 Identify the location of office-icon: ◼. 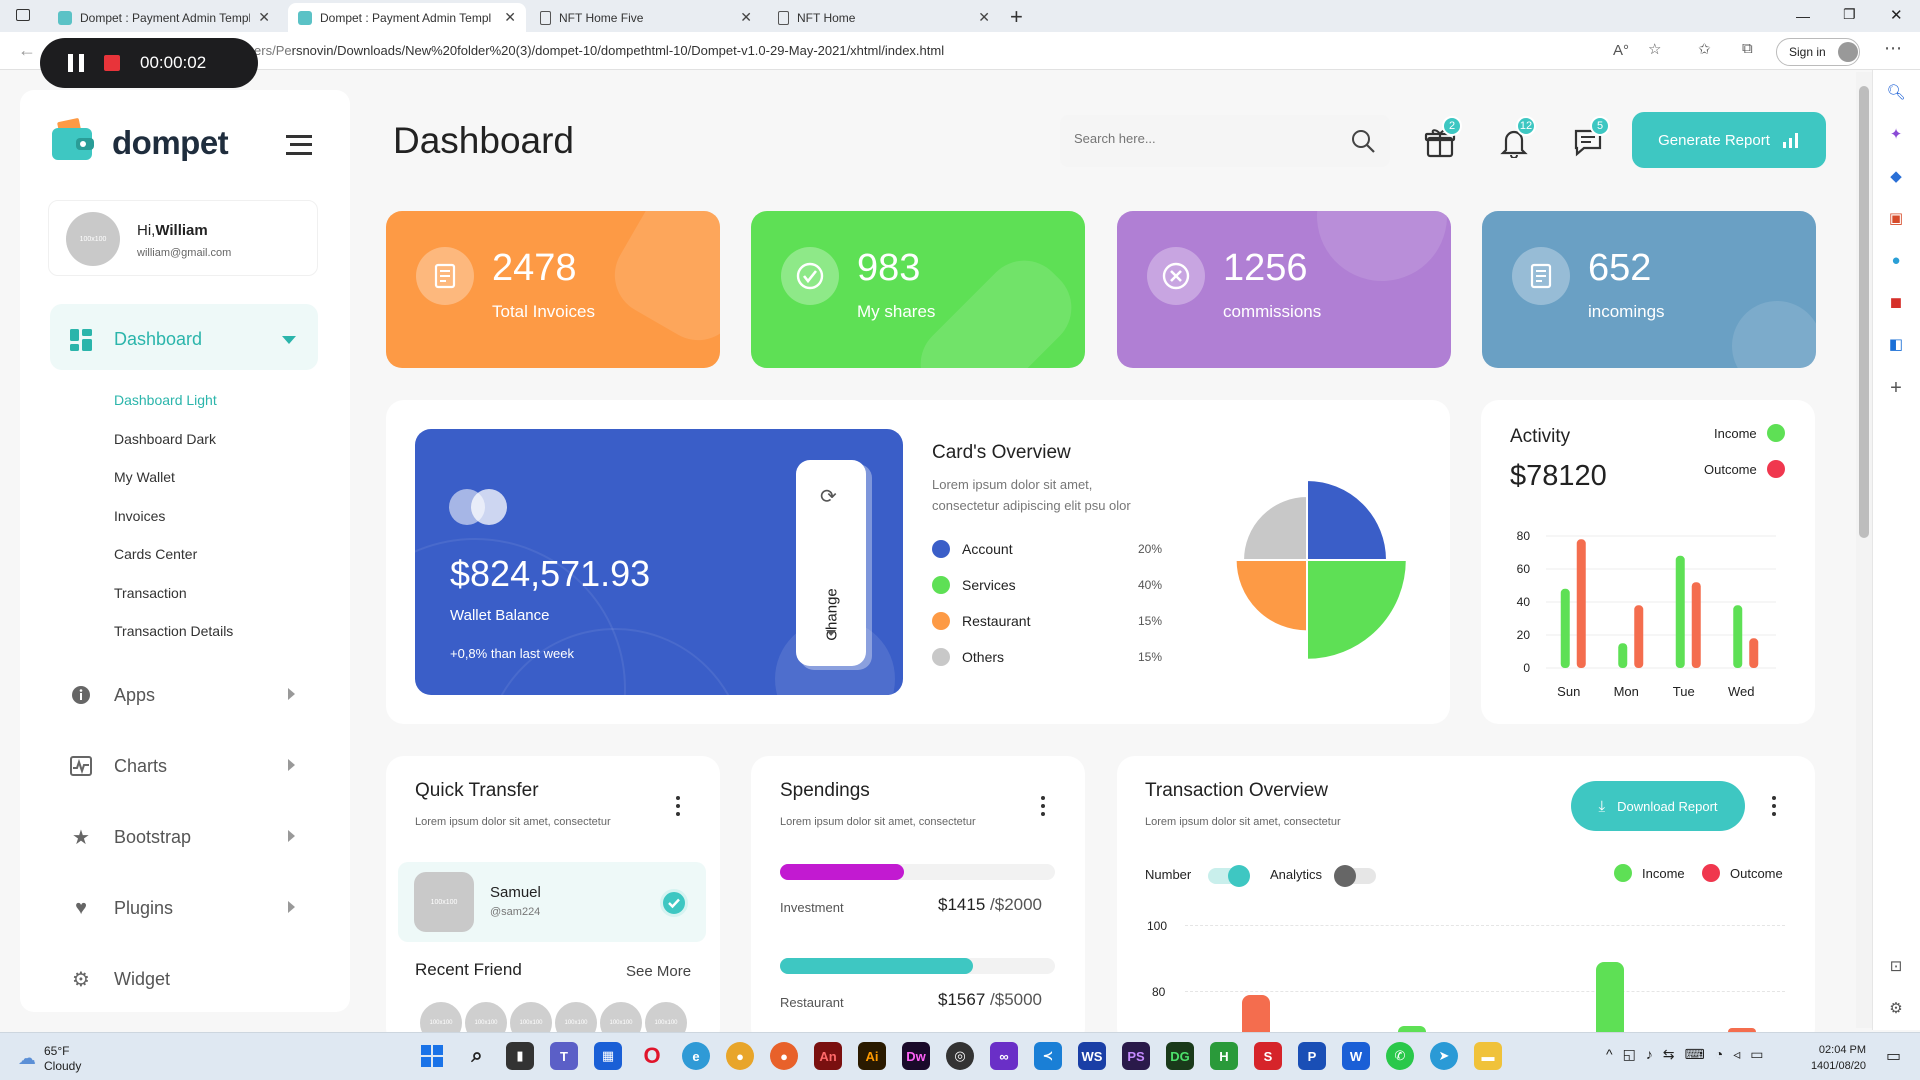
(1896, 302).